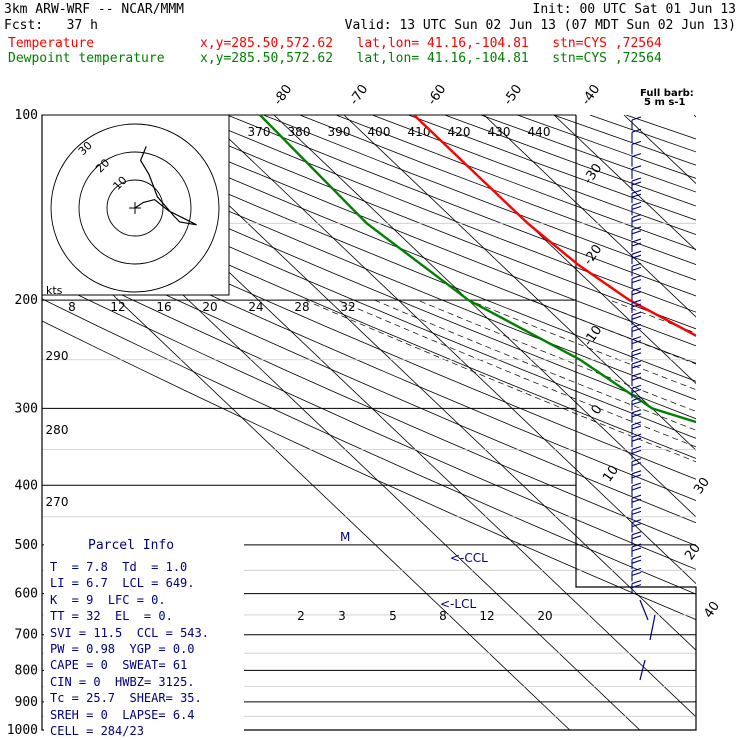  I want to click on isotherm-label: -50, so click(513, 95).